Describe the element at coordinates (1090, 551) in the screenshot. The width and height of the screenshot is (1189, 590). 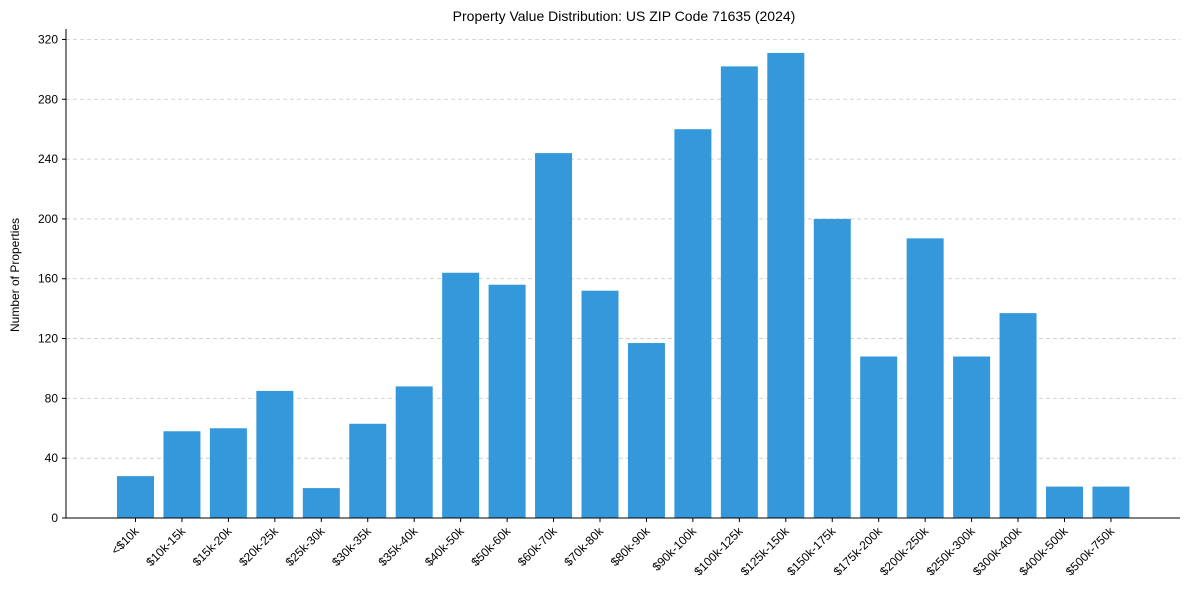
I see `x-tick-label: $500k-750k` at that location.